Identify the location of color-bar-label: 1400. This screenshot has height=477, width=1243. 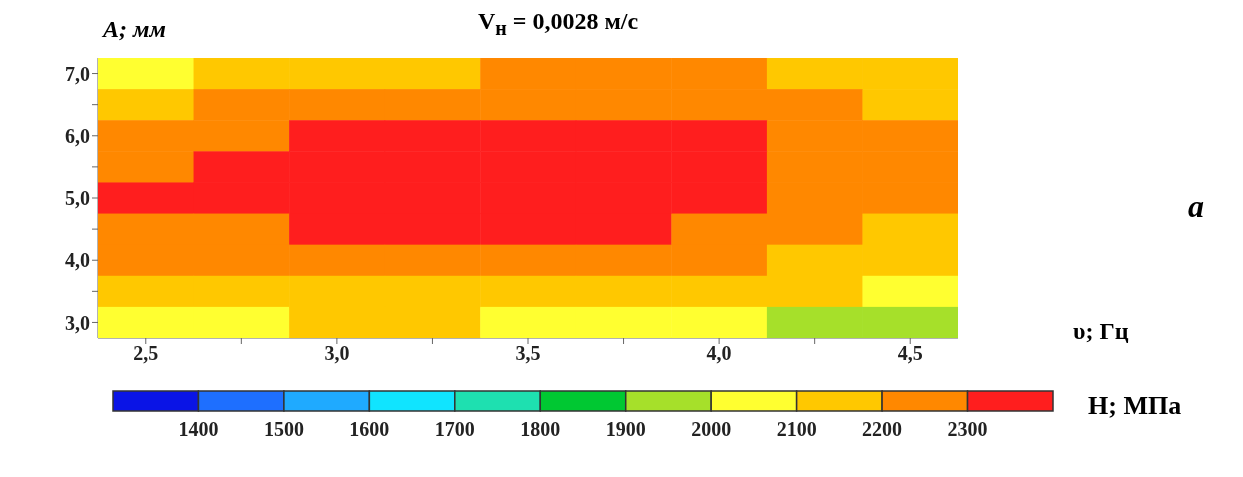
(198, 429).